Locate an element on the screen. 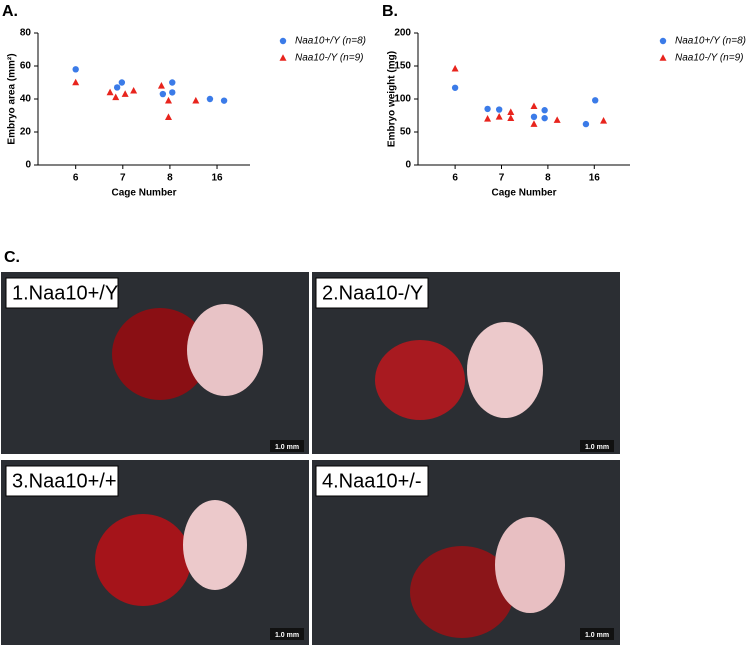 Image resolution: width=750 pixels, height=652 pixels. photo-label: 3.Naa10+/+ is located at coordinates (64, 481).